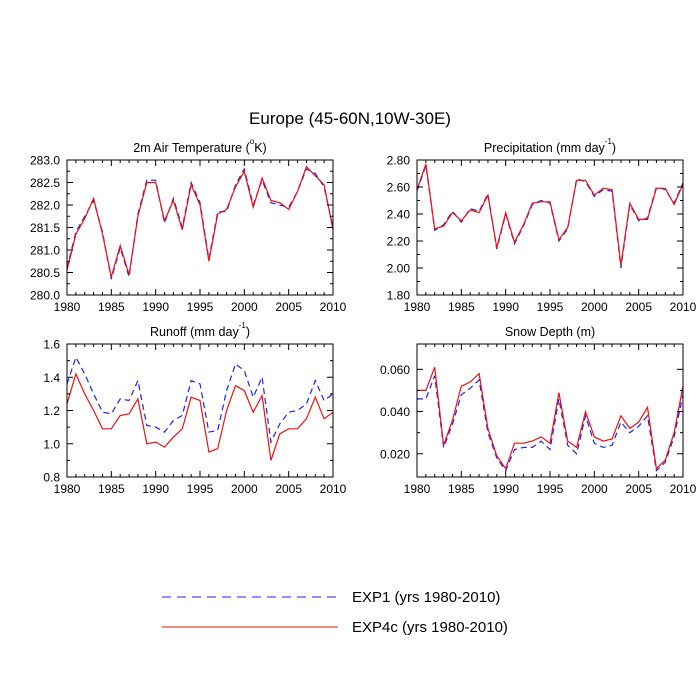 This screenshot has height=700, width=700. What do you see at coordinates (51, 478) in the screenshot?
I see `y-tick-label: 0.8` at bounding box center [51, 478].